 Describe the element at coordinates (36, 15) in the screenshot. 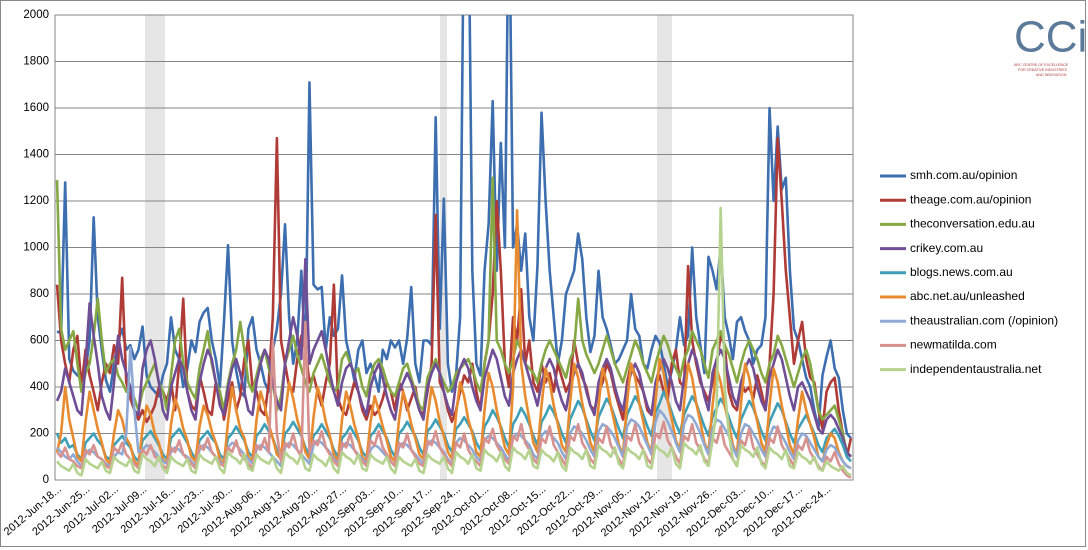

I see `y-tick-label: 2000` at that location.